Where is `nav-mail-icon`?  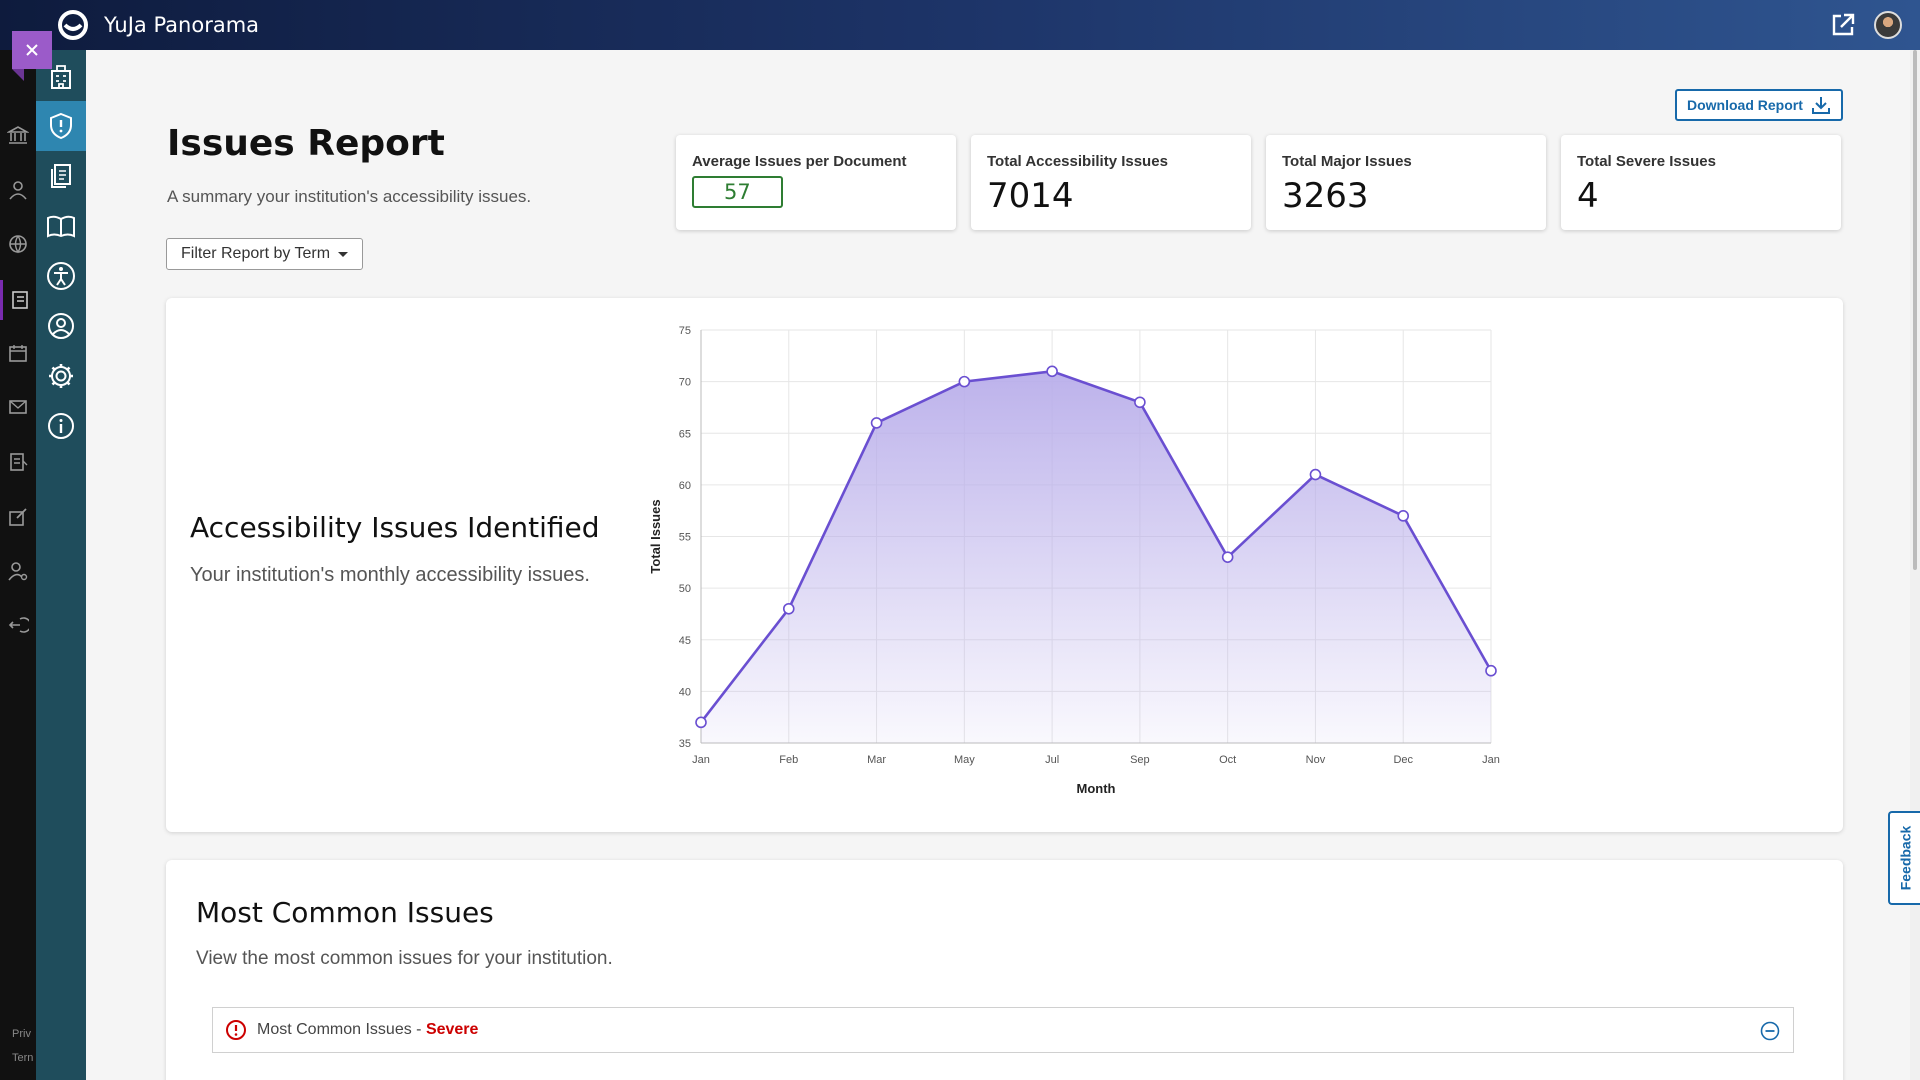 nav-mail-icon is located at coordinates (18, 407).